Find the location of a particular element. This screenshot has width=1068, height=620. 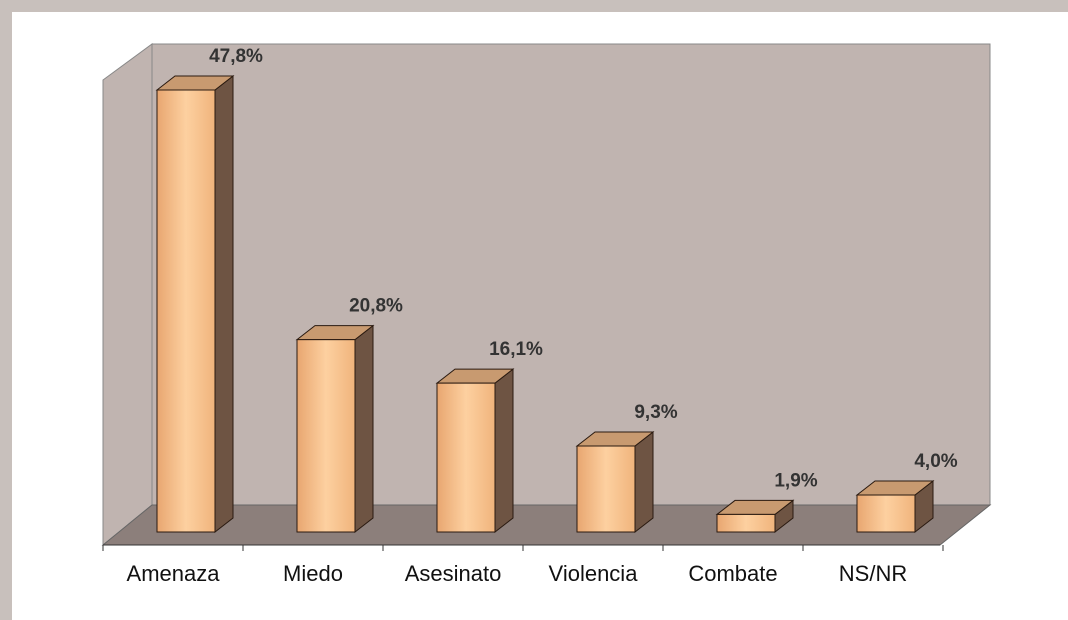

data-label: 47,8% is located at coordinates (236, 56).